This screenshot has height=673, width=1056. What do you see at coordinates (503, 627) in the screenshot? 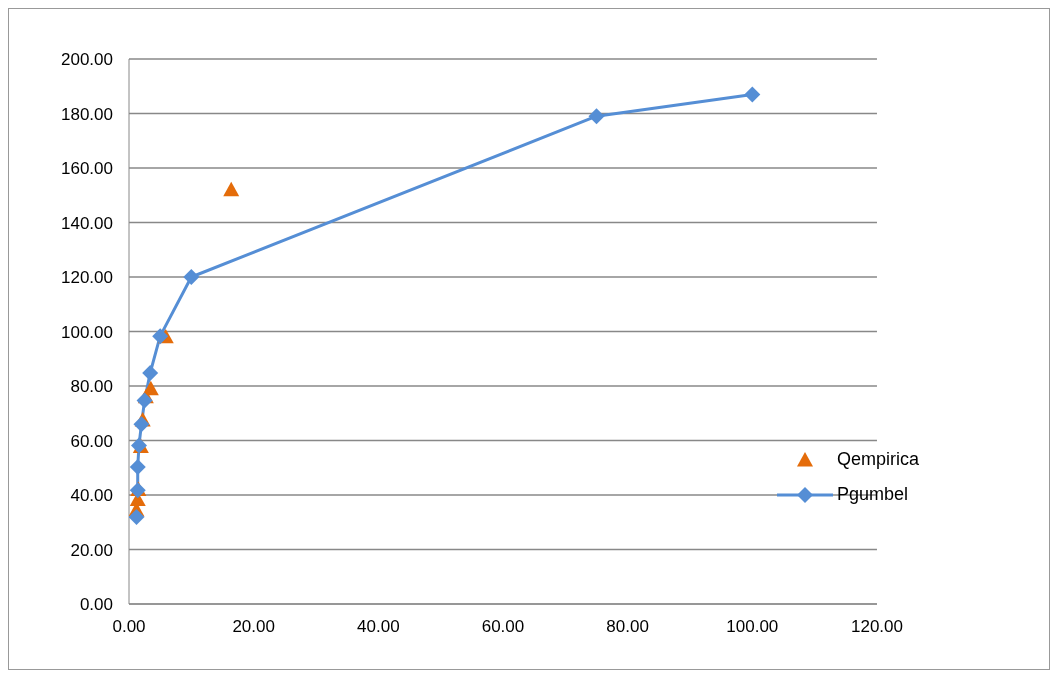
I see `x-tick-label: 60.00` at bounding box center [503, 627].